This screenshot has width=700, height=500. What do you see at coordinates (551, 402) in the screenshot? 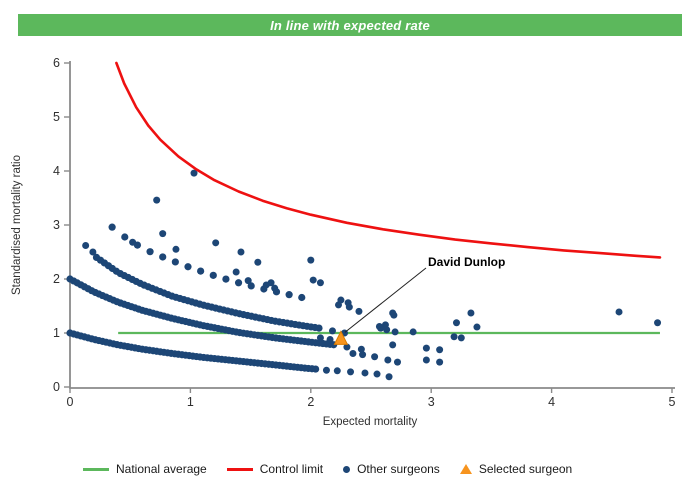
I see `x-tick-label: 4` at bounding box center [551, 402].